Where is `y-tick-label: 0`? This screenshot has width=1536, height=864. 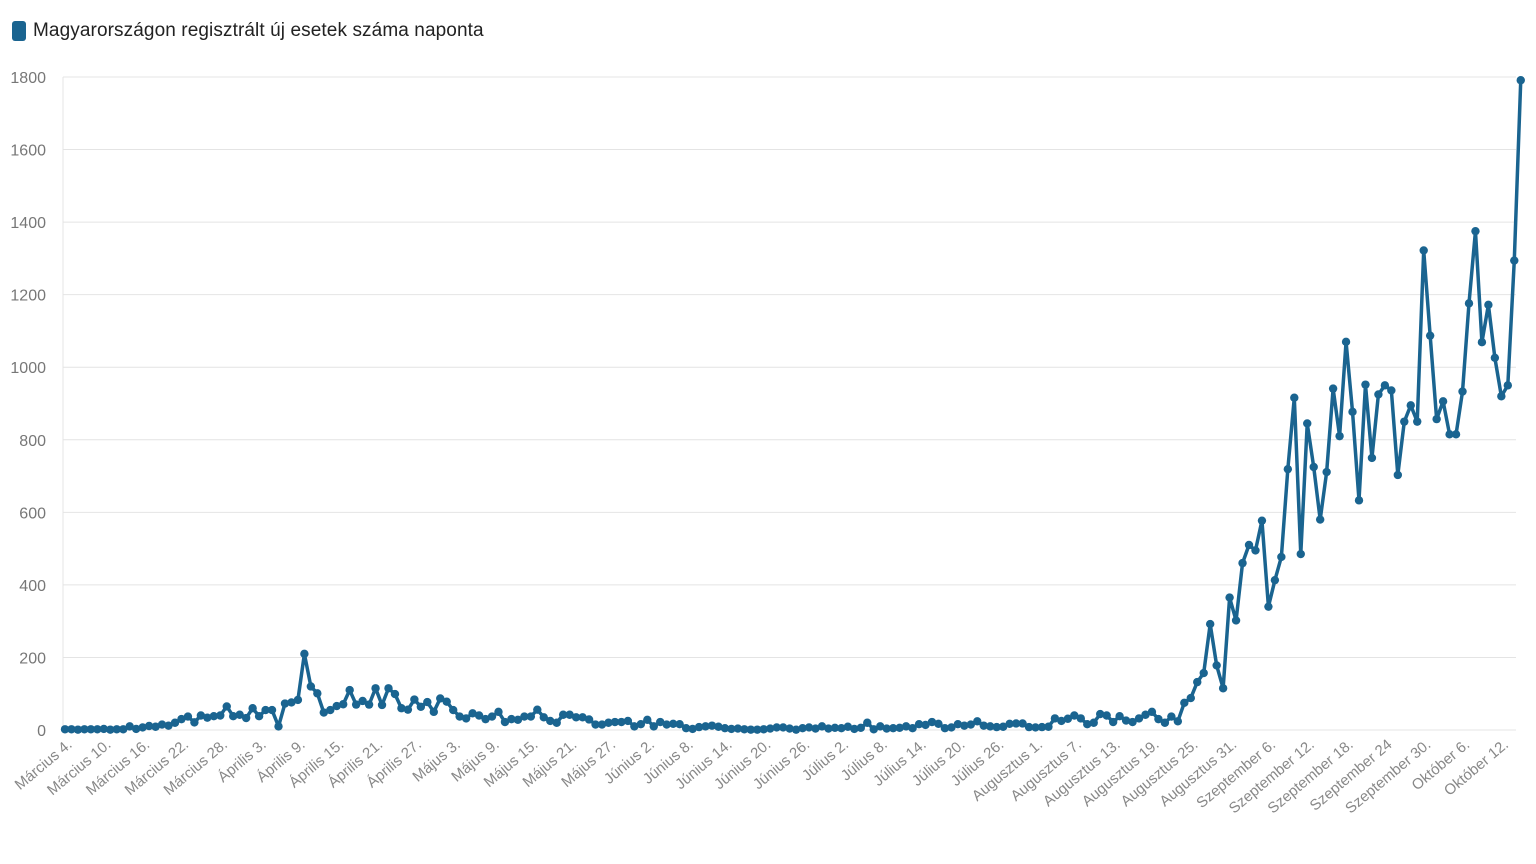
y-tick-label: 0 is located at coordinates (41, 731).